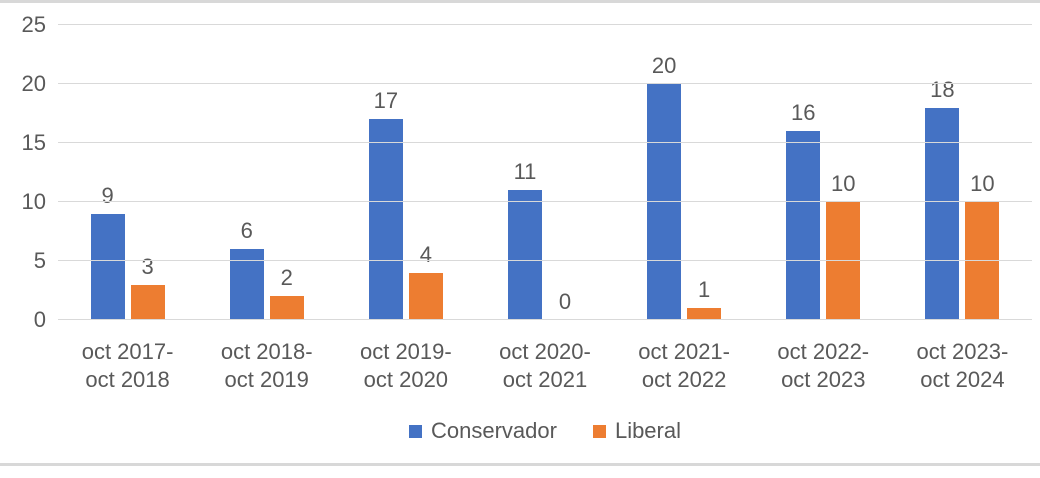 This screenshot has width=1040, height=478. What do you see at coordinates (565, 172) in the screenshot?
I see `bar-column-liberal: 0` at bounding box center [565, 172].